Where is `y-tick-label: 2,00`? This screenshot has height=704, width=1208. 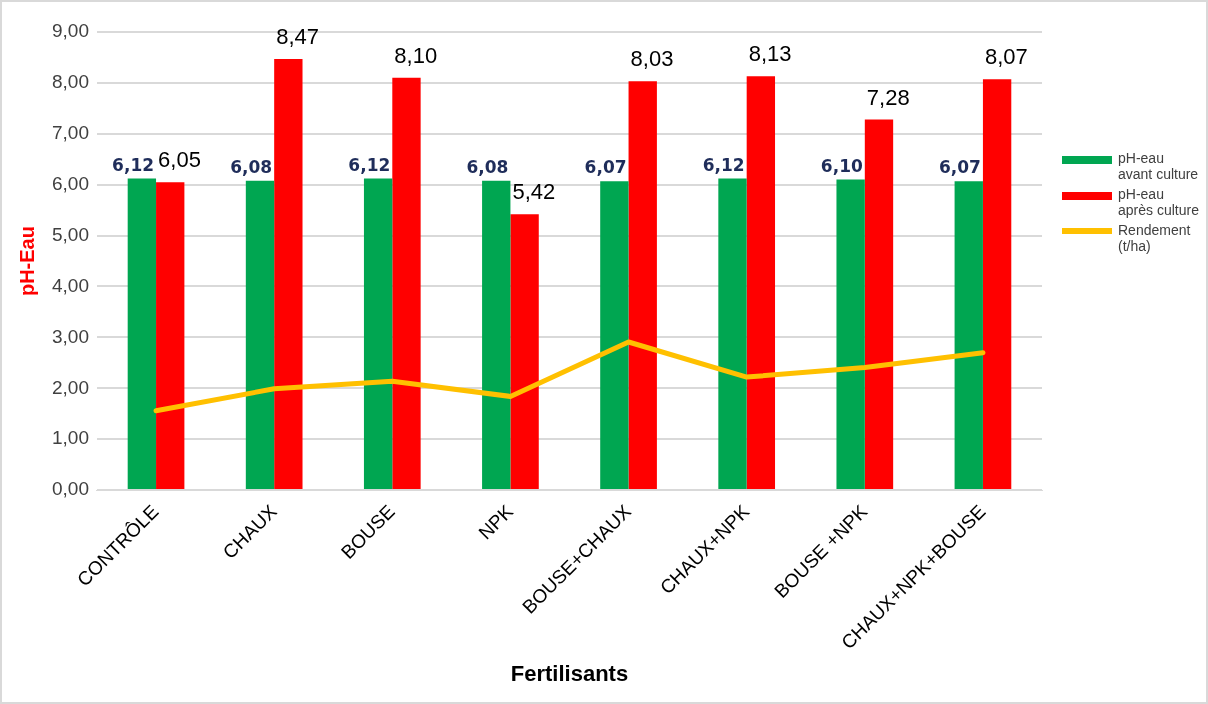 y-tick-label: 2,00 is located at coordinates (70, 387).